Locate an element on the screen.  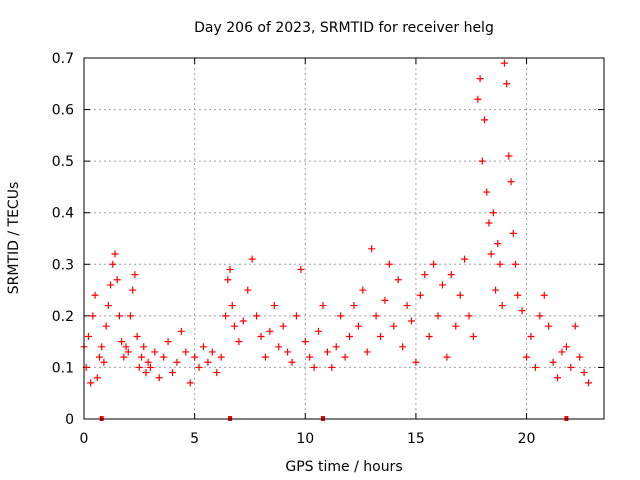
y-tick-label: 0.6 is located at coordinates (63, 111).